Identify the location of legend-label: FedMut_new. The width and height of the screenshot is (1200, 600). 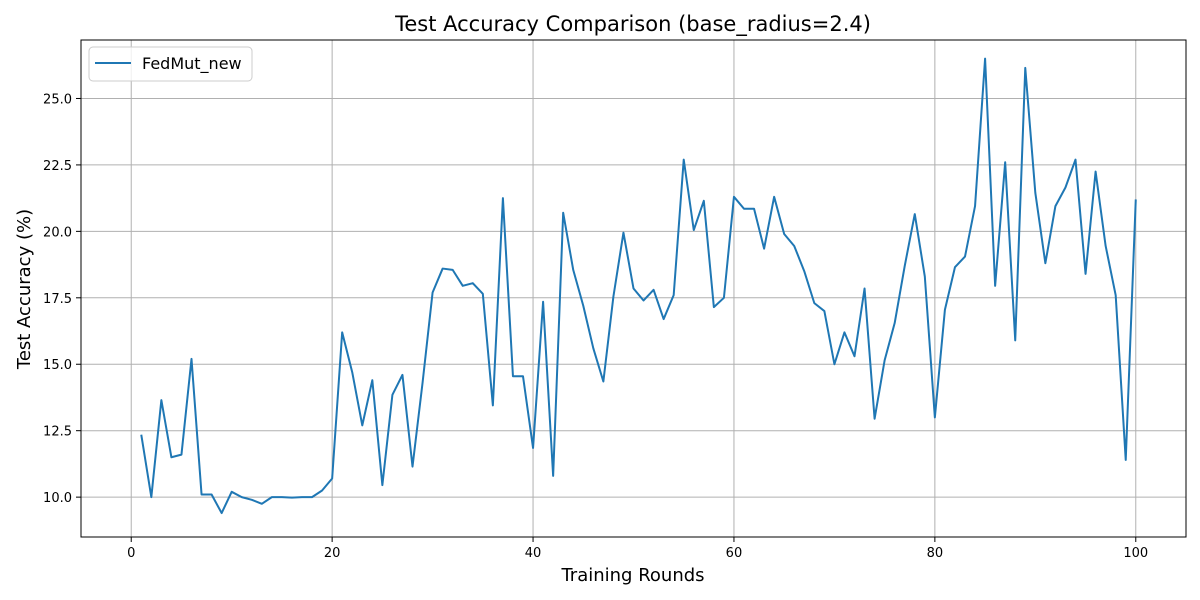
(192, 64).